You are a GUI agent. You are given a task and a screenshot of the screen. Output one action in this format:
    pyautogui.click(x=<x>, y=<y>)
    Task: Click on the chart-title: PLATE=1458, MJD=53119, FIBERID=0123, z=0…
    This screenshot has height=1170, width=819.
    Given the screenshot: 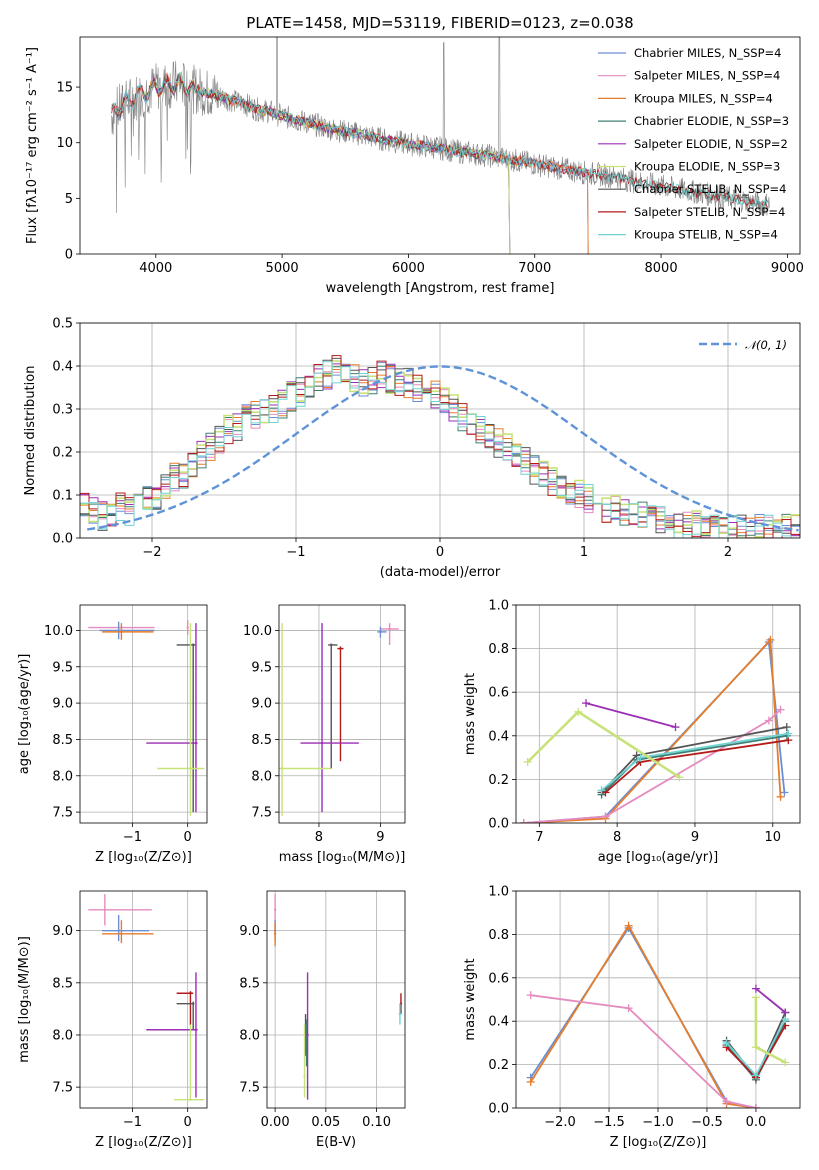 What is the action you would take?
    pyautogui.click(x=439, y=23)
    